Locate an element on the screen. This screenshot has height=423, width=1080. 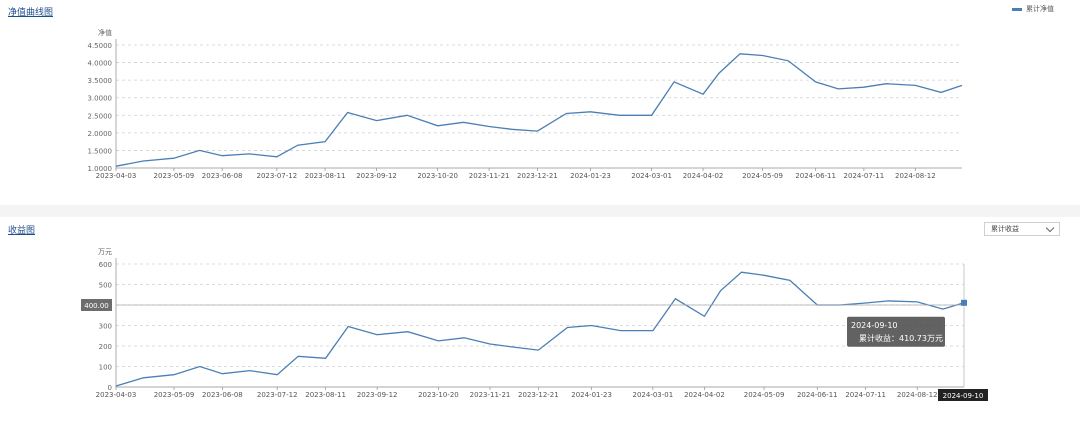
y-tick-label: 300 is located at coordinates (105, 327).